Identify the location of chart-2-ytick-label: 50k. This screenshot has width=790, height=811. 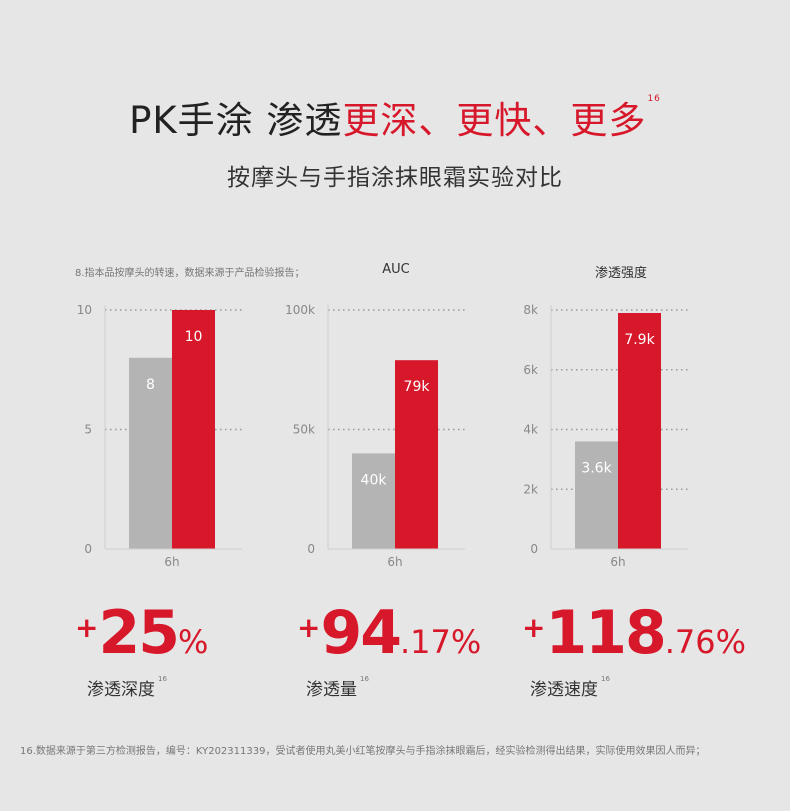
(304, 430).